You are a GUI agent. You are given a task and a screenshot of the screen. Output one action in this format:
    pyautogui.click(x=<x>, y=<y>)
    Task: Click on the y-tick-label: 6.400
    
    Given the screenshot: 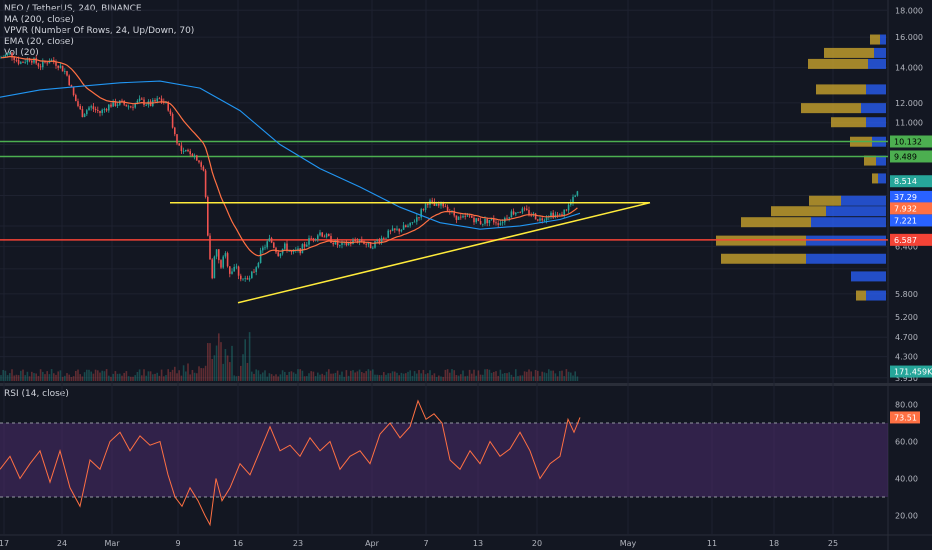 What is the action you would take?
    pyautogui.click(x=906, y=246)
    